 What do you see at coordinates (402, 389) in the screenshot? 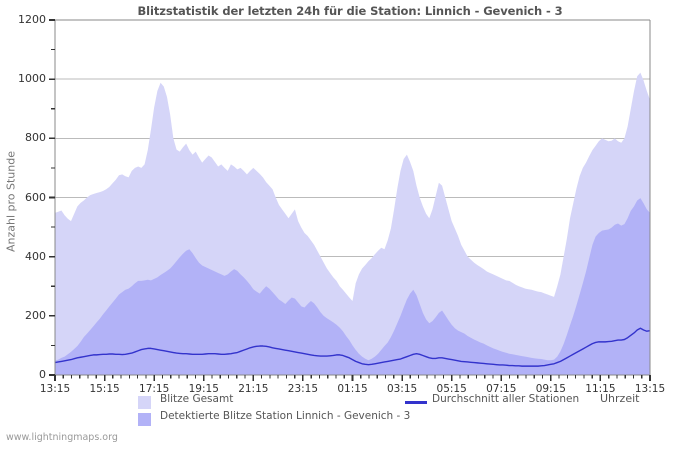
I see `x-tick-label-7: 03:15` at bounding box center [402, 389].